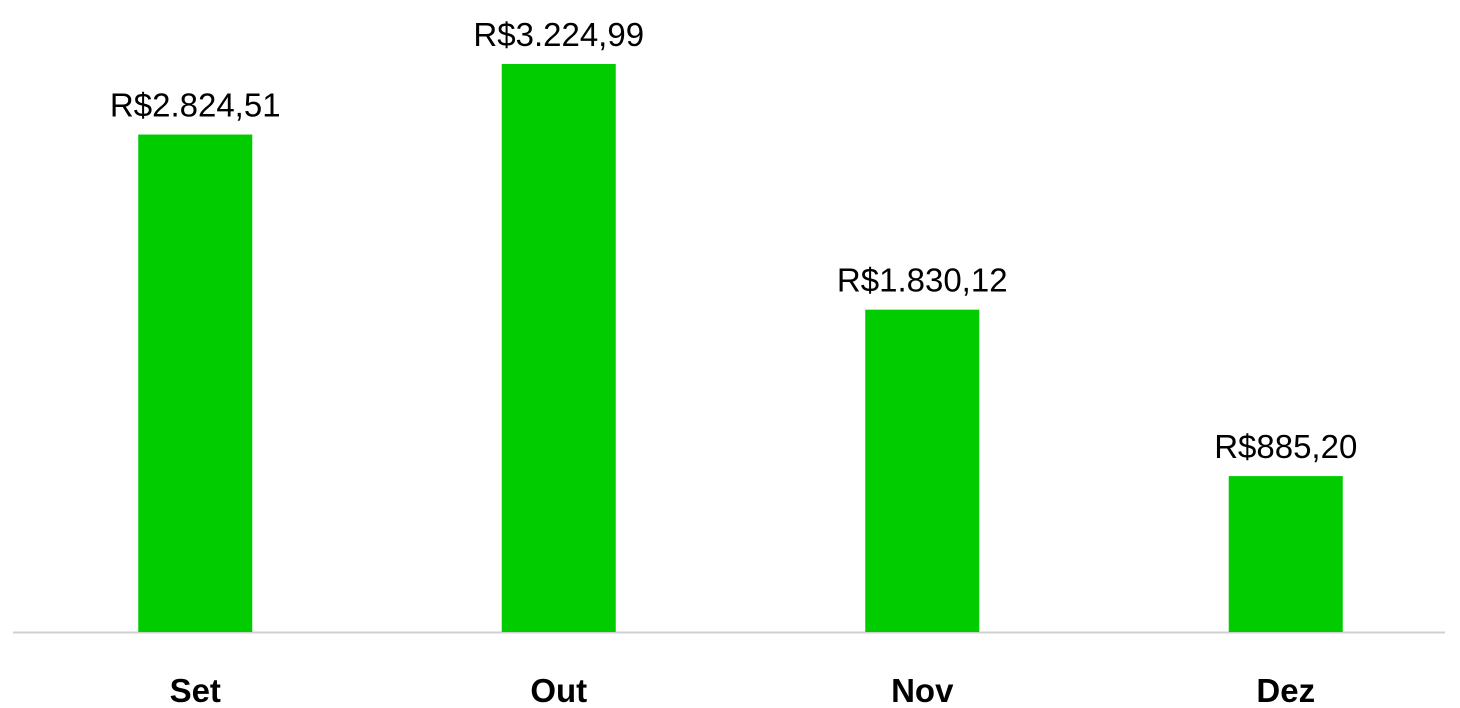  What do you see at coordinates (558, 34) in the screenshot?
I see `data-label: R$3.224,99` at bounding box center [558, 34].